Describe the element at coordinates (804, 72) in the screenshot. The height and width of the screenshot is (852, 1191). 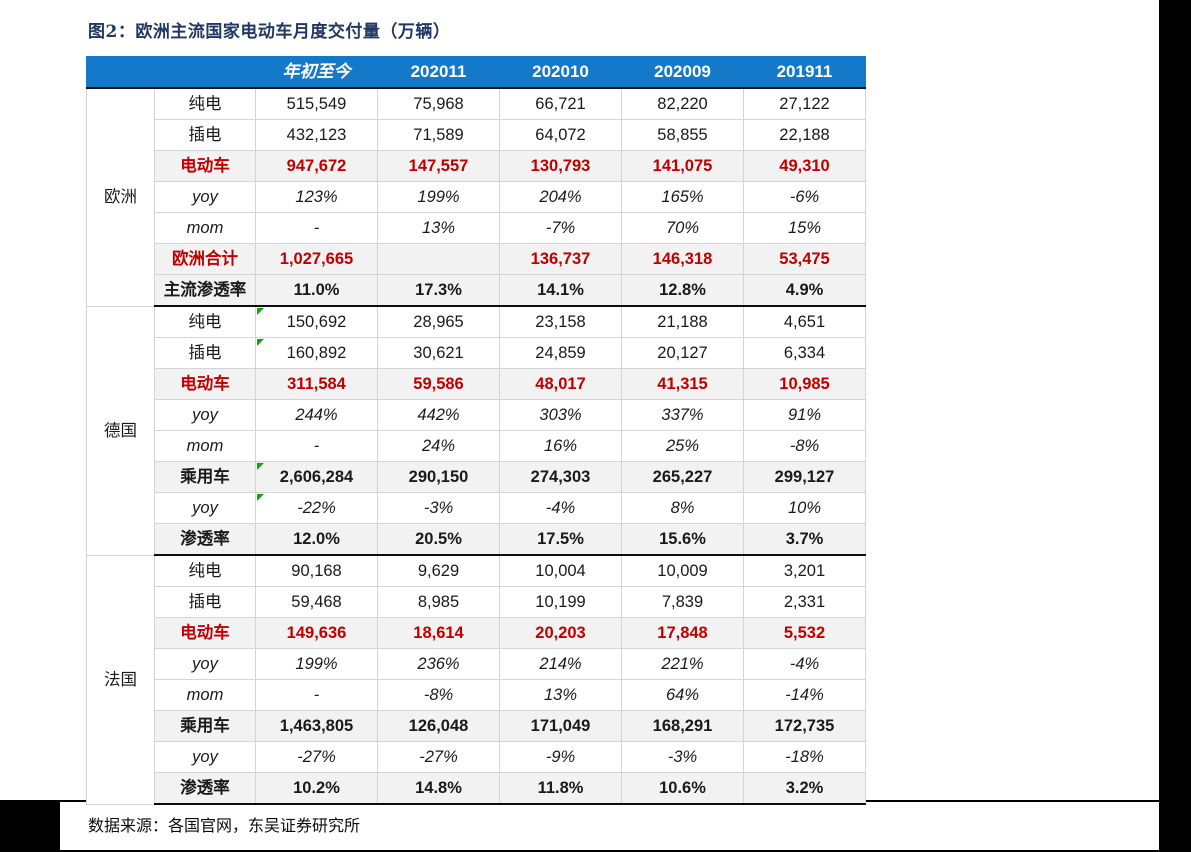
I see `header-col-201911: 201911` at that location.